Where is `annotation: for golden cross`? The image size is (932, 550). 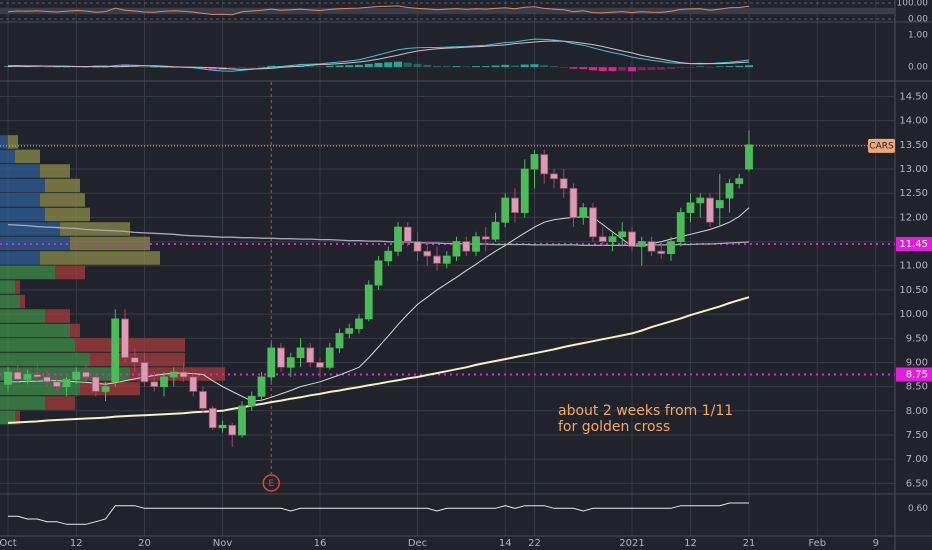 annotation: for golden cross is located at coordinates (614, 427).